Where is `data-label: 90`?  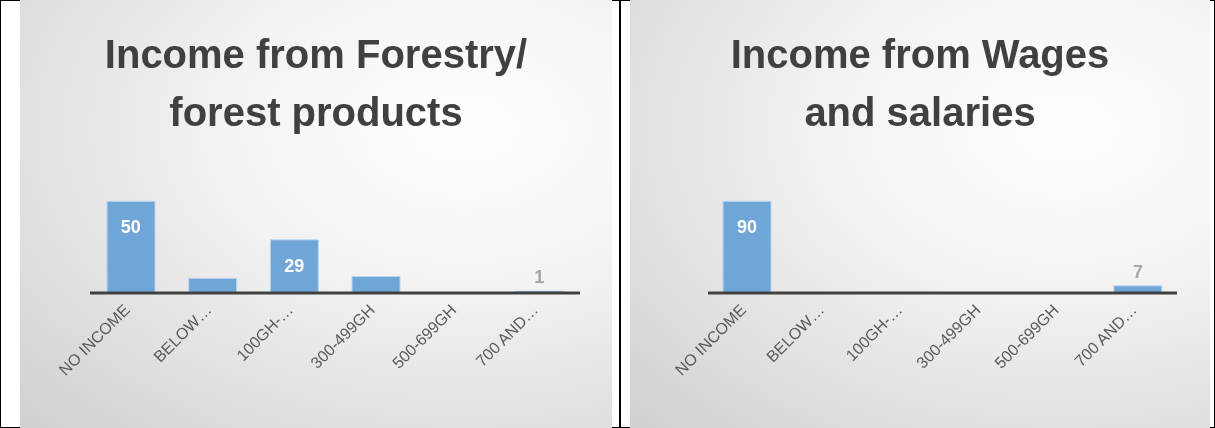 data-label: 90 is located at coordinates (747, 227).